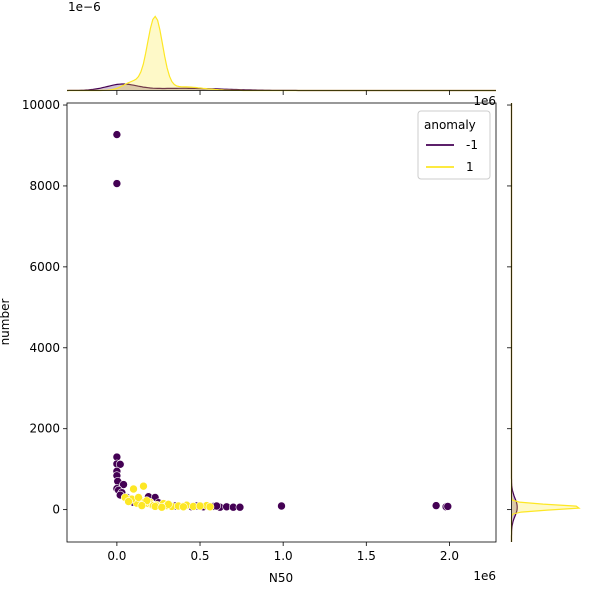 This screenshot has height=600, width=600. I want to click on right-marginal, so click(544, 322).